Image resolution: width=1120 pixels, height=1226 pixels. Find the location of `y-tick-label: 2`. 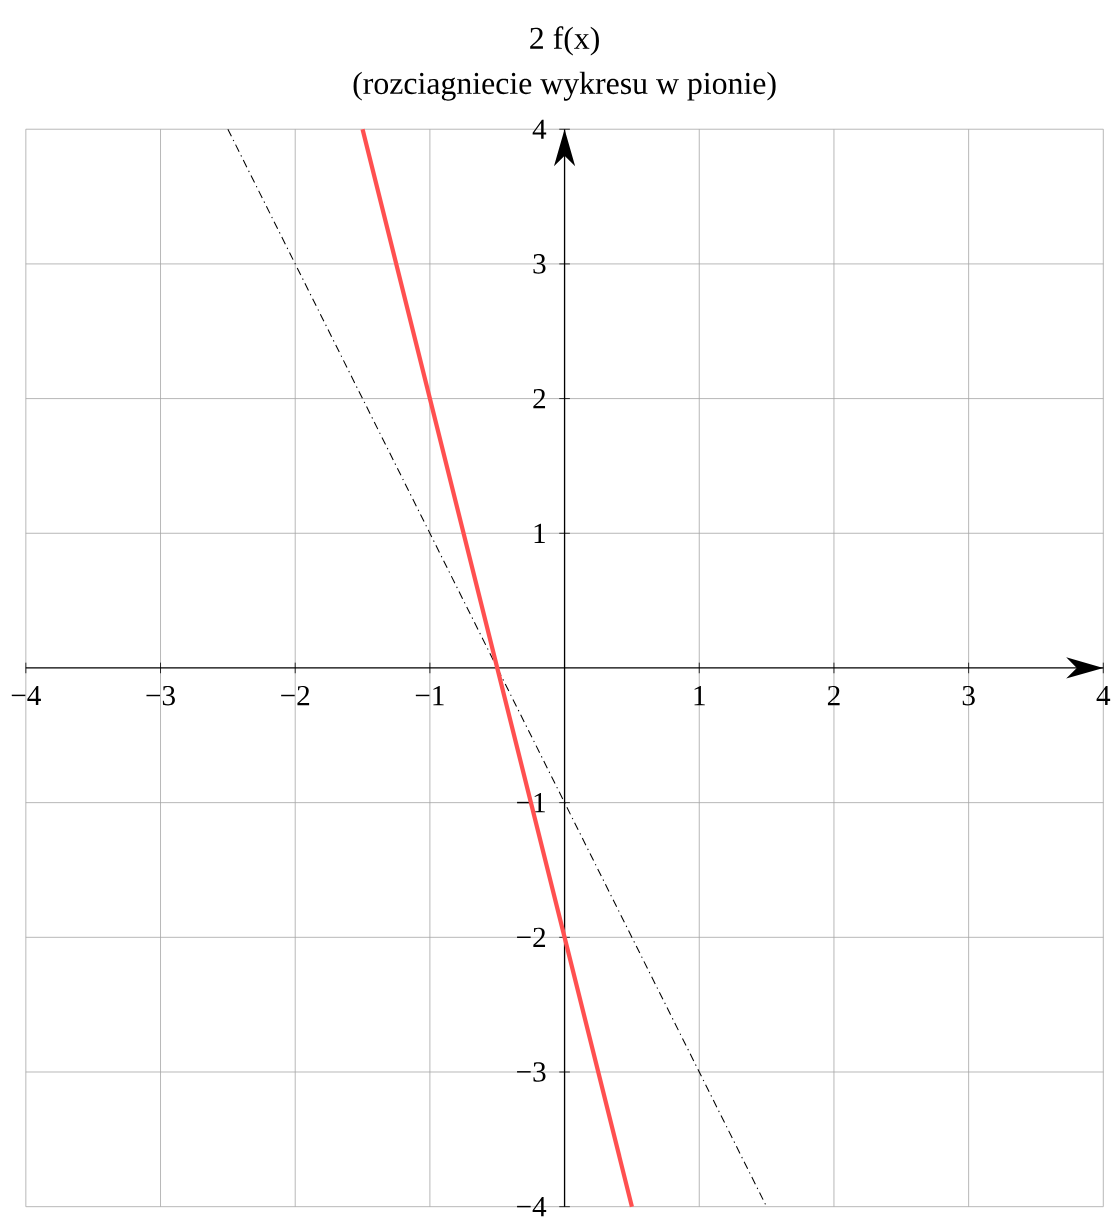

y-tick-label: 2 is located at coordinates (539, 398).